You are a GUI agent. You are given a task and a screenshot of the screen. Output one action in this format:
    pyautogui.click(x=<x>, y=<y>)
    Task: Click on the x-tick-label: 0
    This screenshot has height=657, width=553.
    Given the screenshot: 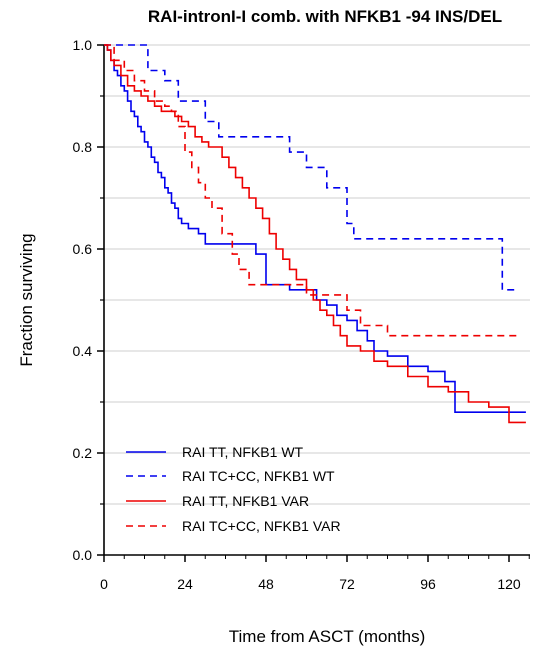 What is the action you would take?
    pyautogui.click(x=104, y=584)
    